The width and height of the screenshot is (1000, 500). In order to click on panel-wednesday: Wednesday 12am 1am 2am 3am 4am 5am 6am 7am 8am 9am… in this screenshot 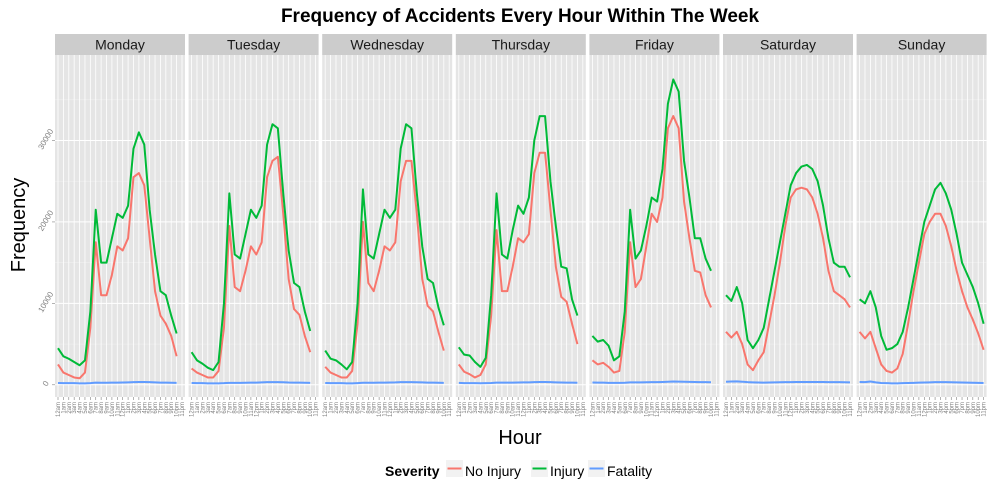, I will do `click(387, 225)`.